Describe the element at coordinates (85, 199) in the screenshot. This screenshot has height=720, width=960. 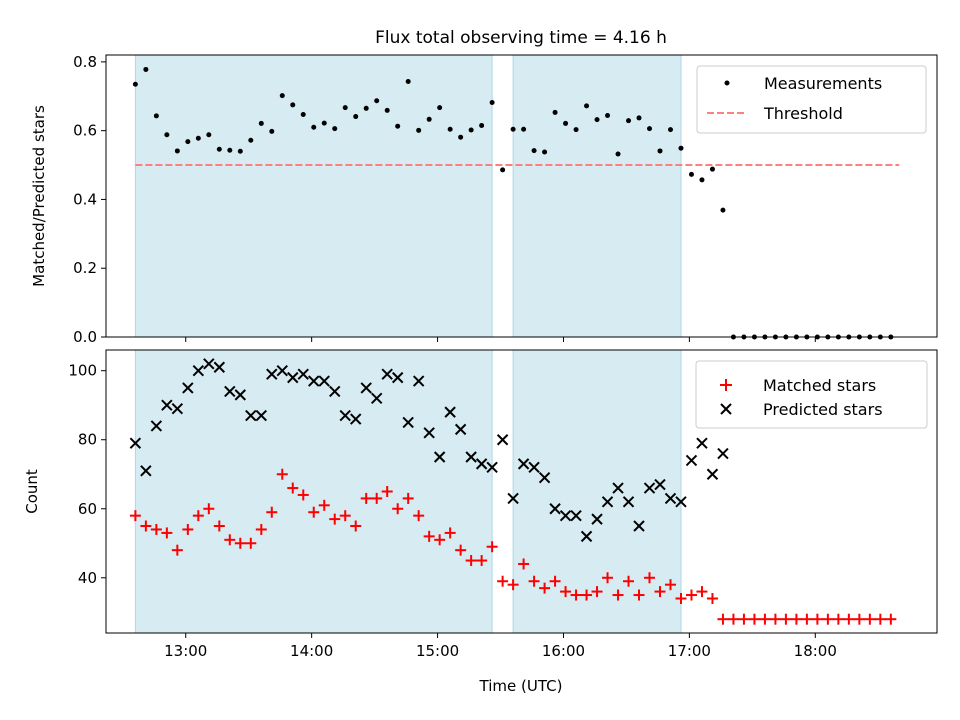
I see `y-tick-label: 0.4` at that location.